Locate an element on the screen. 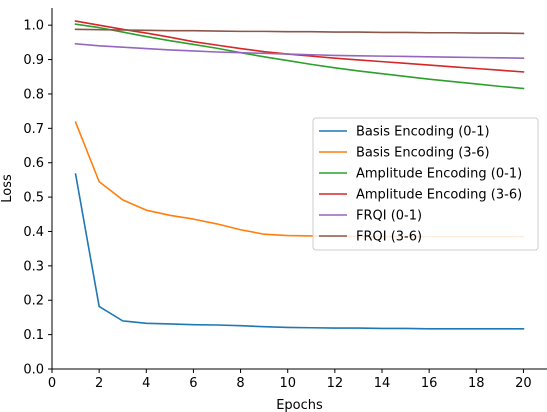 The width and height of the screenshot is (547, 412). legend-label: FRQI (0-1) is located at coordinates (389, 216).